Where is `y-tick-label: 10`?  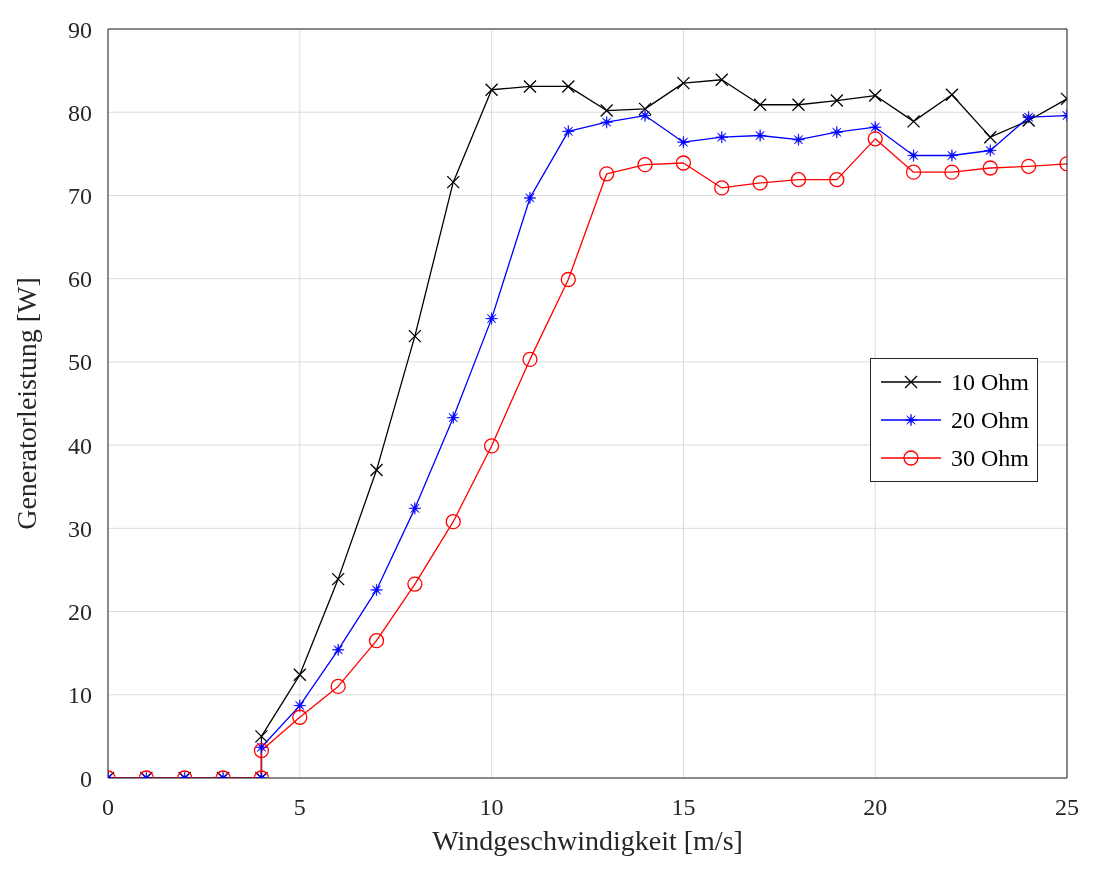 y-tick-label: 10 is located at coordinates (80, 695).